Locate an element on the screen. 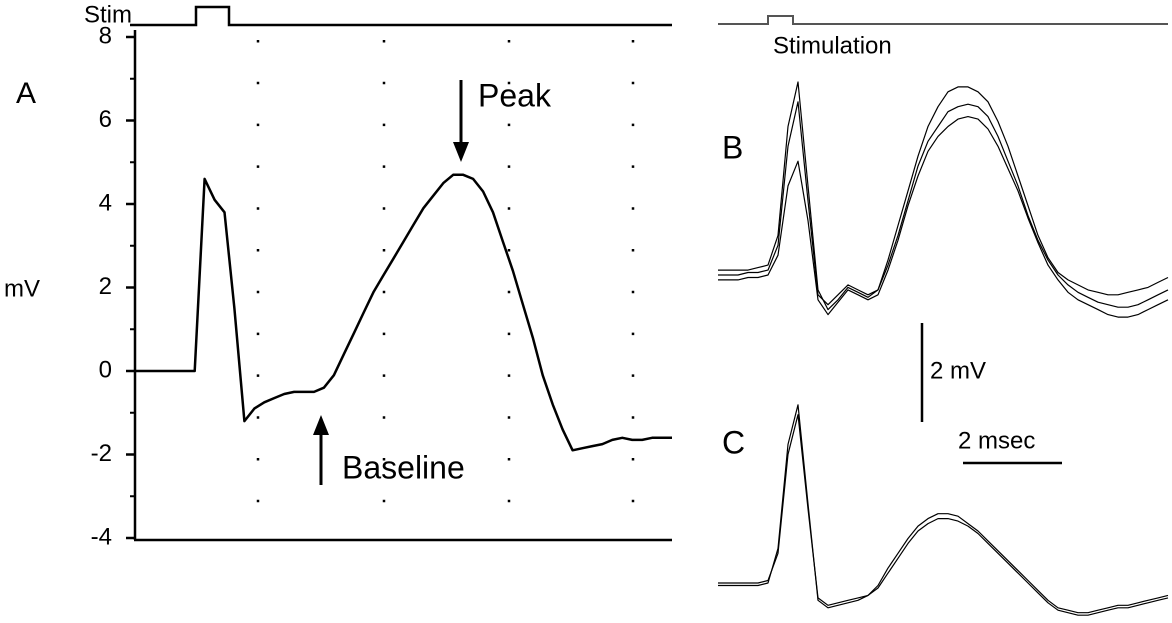 This screenshot has width=1172, height=623. y-tick-label: 6 is located at coordinates (105, 119).